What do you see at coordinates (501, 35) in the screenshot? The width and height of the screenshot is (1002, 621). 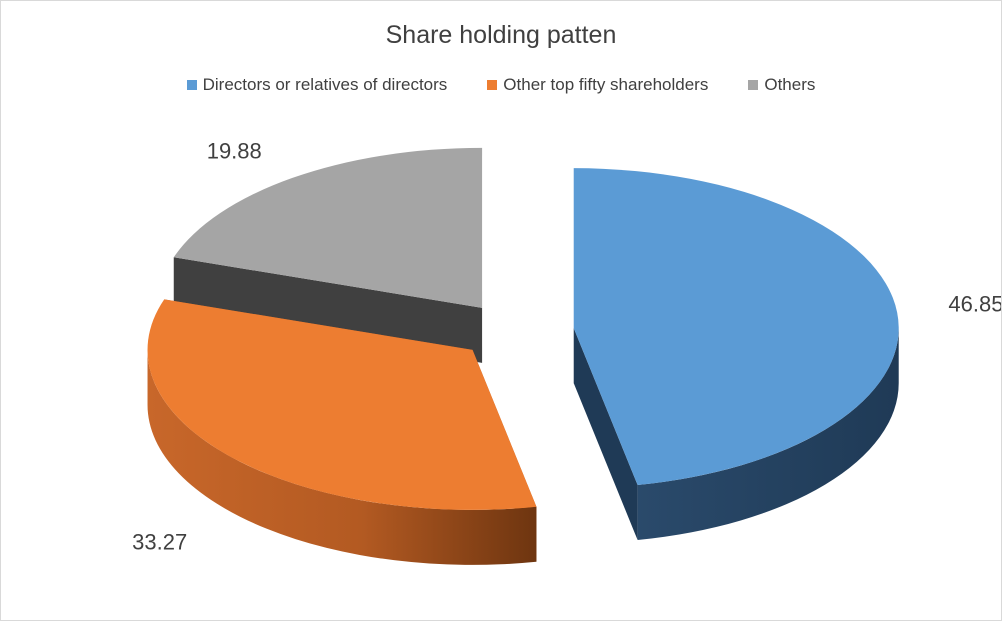 I see `chart-title: Share holding patten` at bounding box center [501, 35].